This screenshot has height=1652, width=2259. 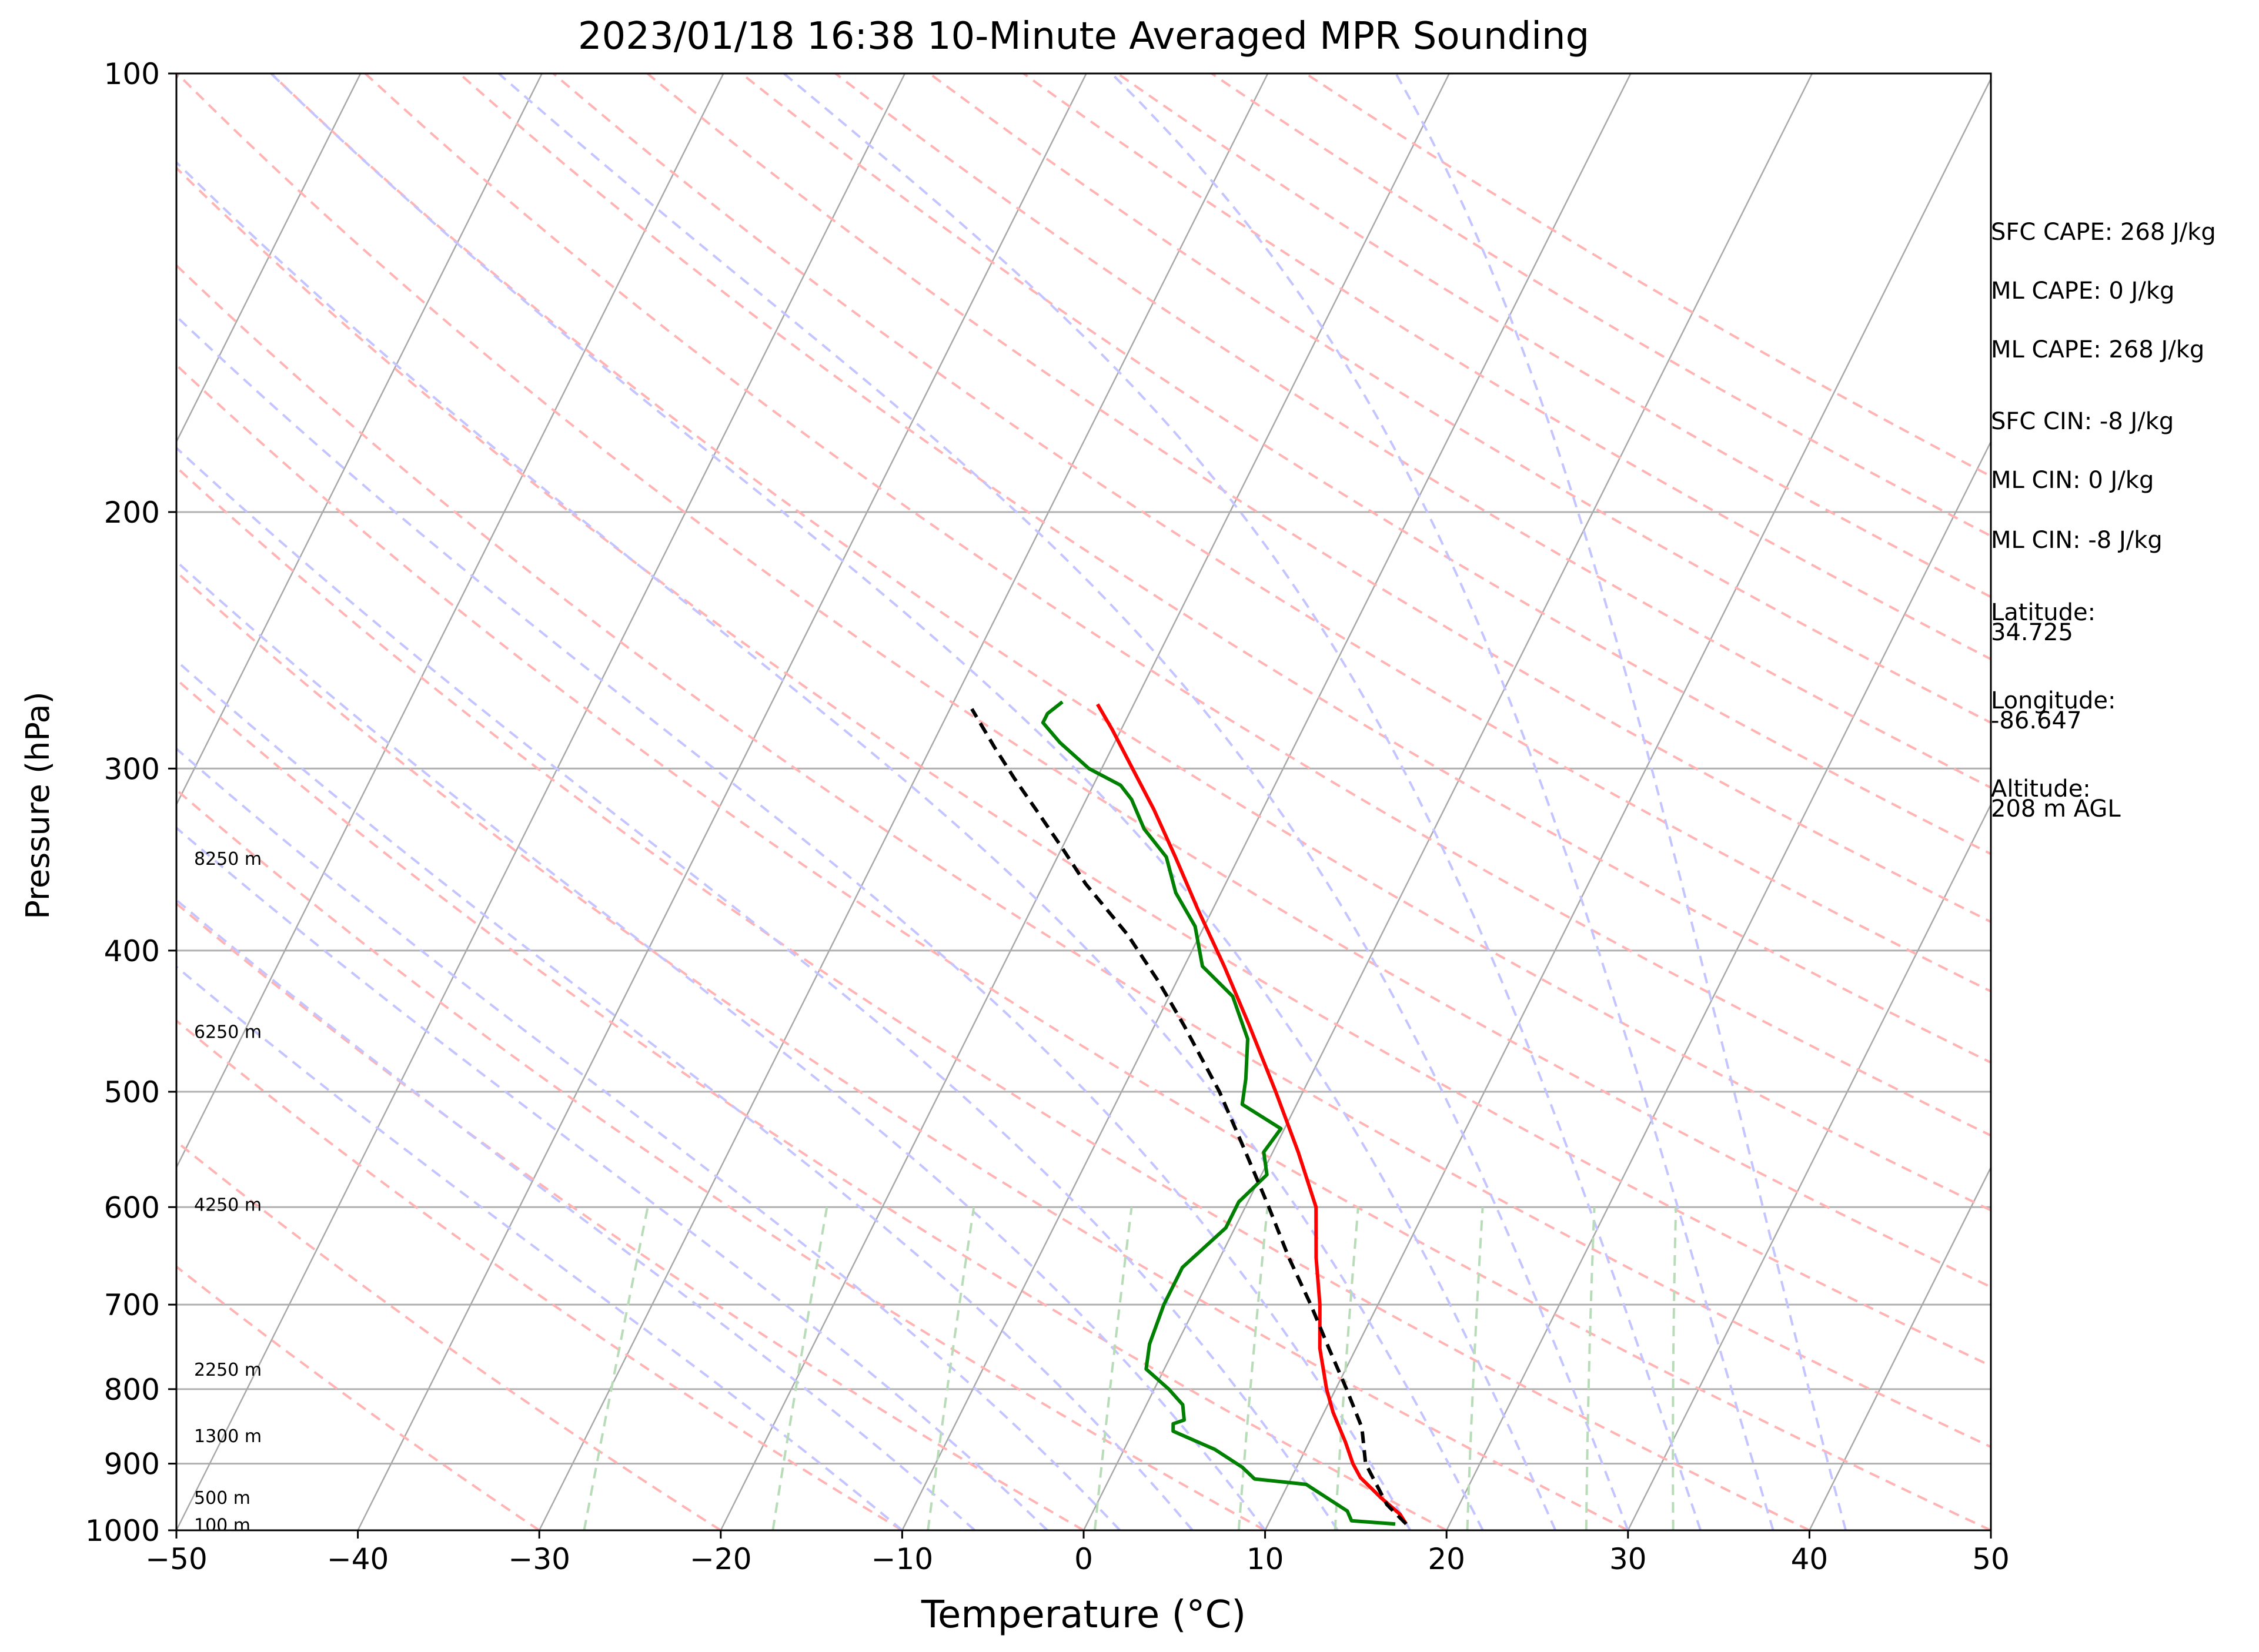 I want to click on height-label: 4250 m, so click(x=228, y=1206).